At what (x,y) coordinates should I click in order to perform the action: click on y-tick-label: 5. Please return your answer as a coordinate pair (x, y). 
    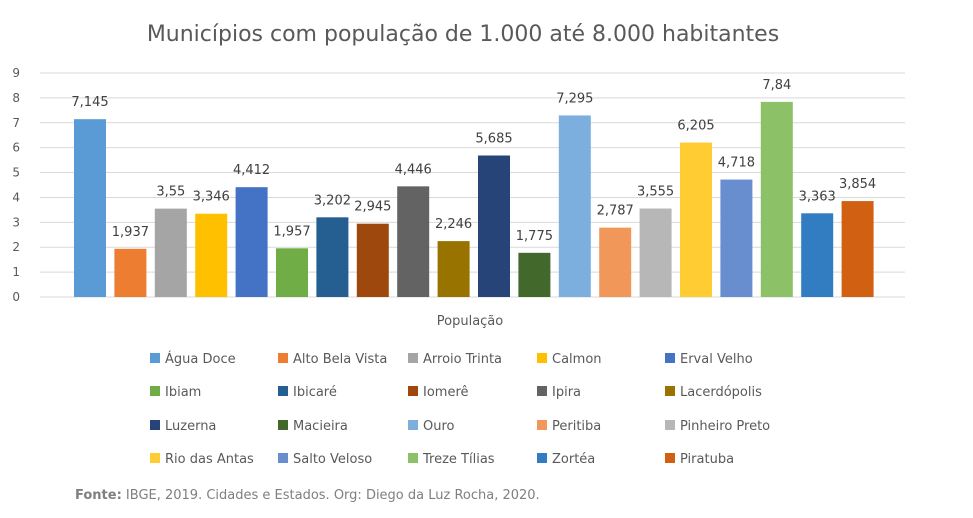
    Looking at the image, I should click on (16, 173).